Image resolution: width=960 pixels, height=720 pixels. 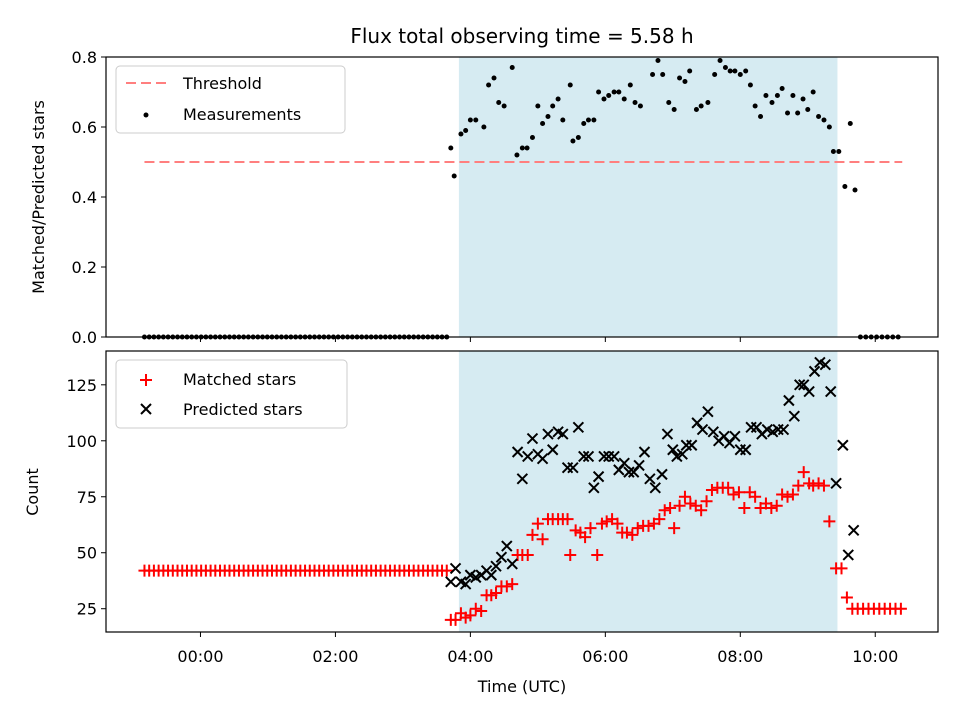 I want to click on legend-predicted-swatch, so click(x=146, y=409).